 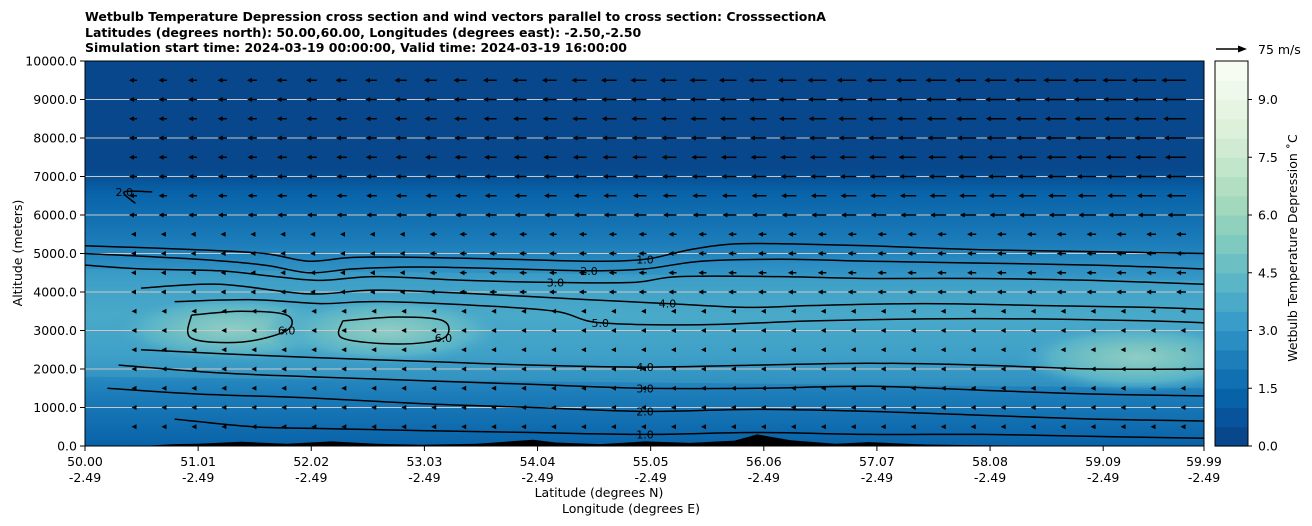 What do you see at coordinates (689, 429) in the screenshot?
I see `contour-1.0` at bounding box center [689, 429].